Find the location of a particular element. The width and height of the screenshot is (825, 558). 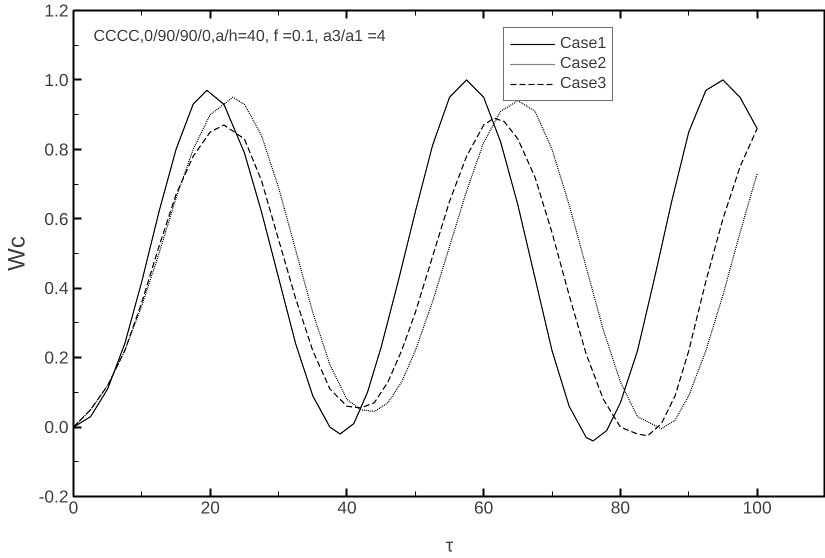

y-tick-label: 0.6 is located at coordinates (56, 218).